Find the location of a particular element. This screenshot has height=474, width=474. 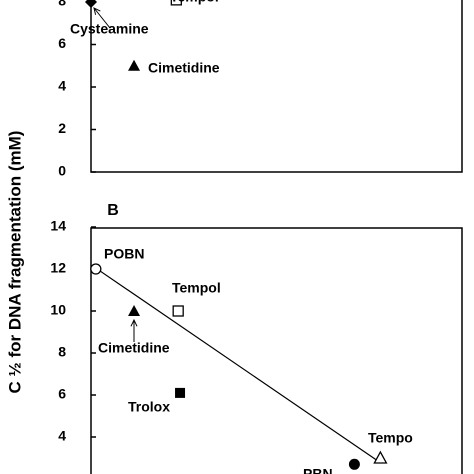

y-tick-label: 10 is located at coordinates (58, 310).